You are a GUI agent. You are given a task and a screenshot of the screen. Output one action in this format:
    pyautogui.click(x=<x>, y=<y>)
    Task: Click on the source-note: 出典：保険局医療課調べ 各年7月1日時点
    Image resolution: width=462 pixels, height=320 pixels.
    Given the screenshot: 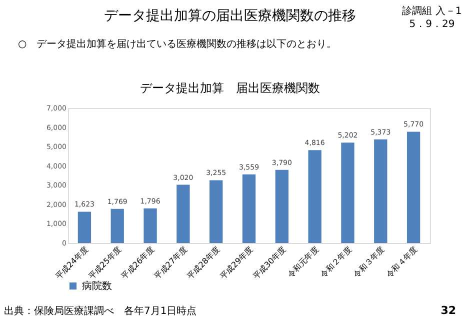 What is the action you would take?
    pyautogui.click(x=100, y=311)
    